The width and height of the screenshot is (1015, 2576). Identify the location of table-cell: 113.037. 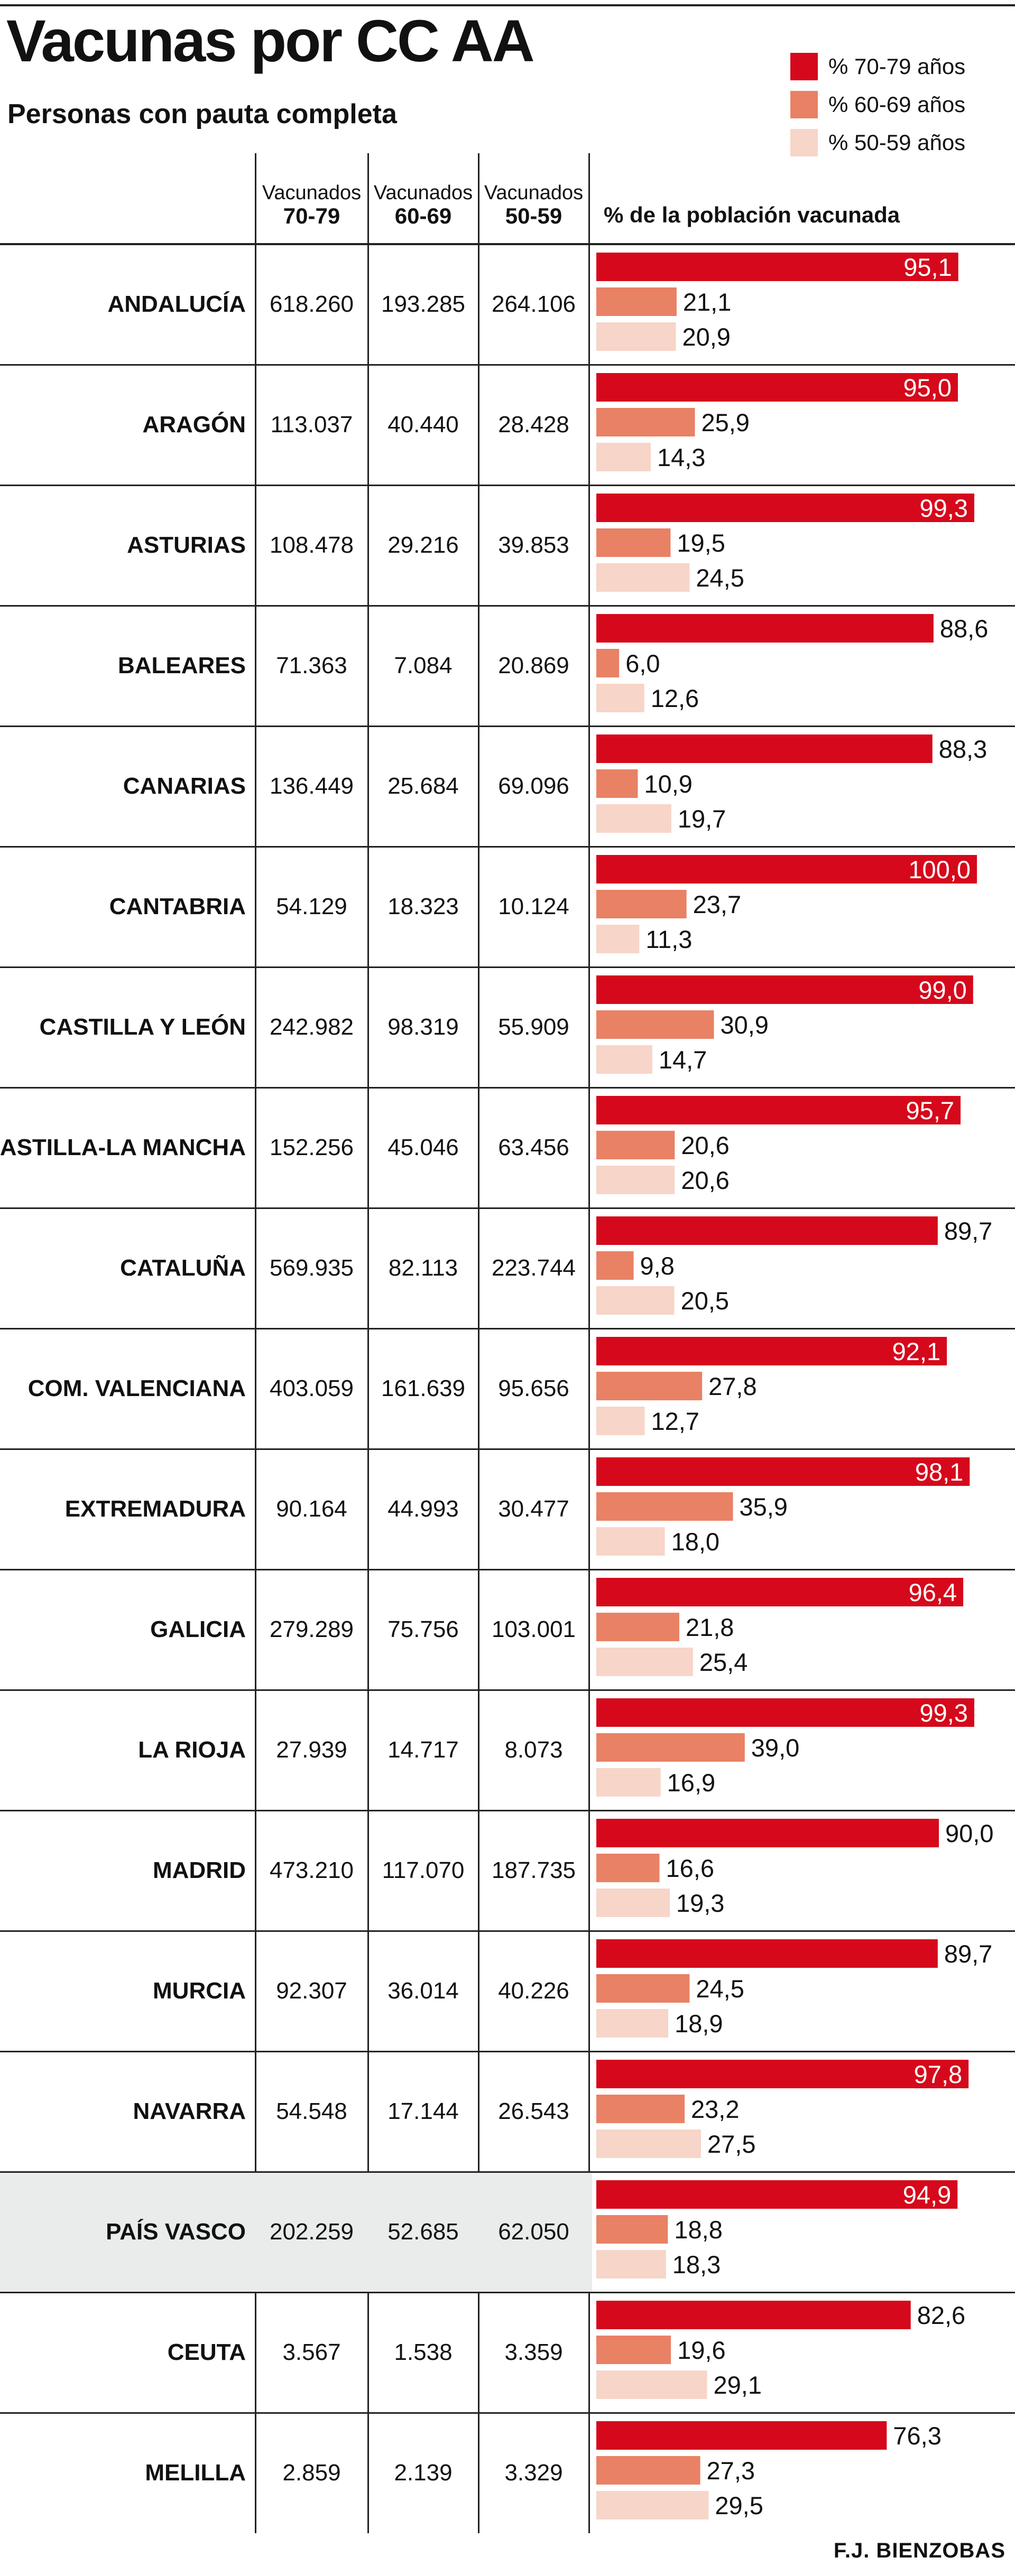
(311, 425).